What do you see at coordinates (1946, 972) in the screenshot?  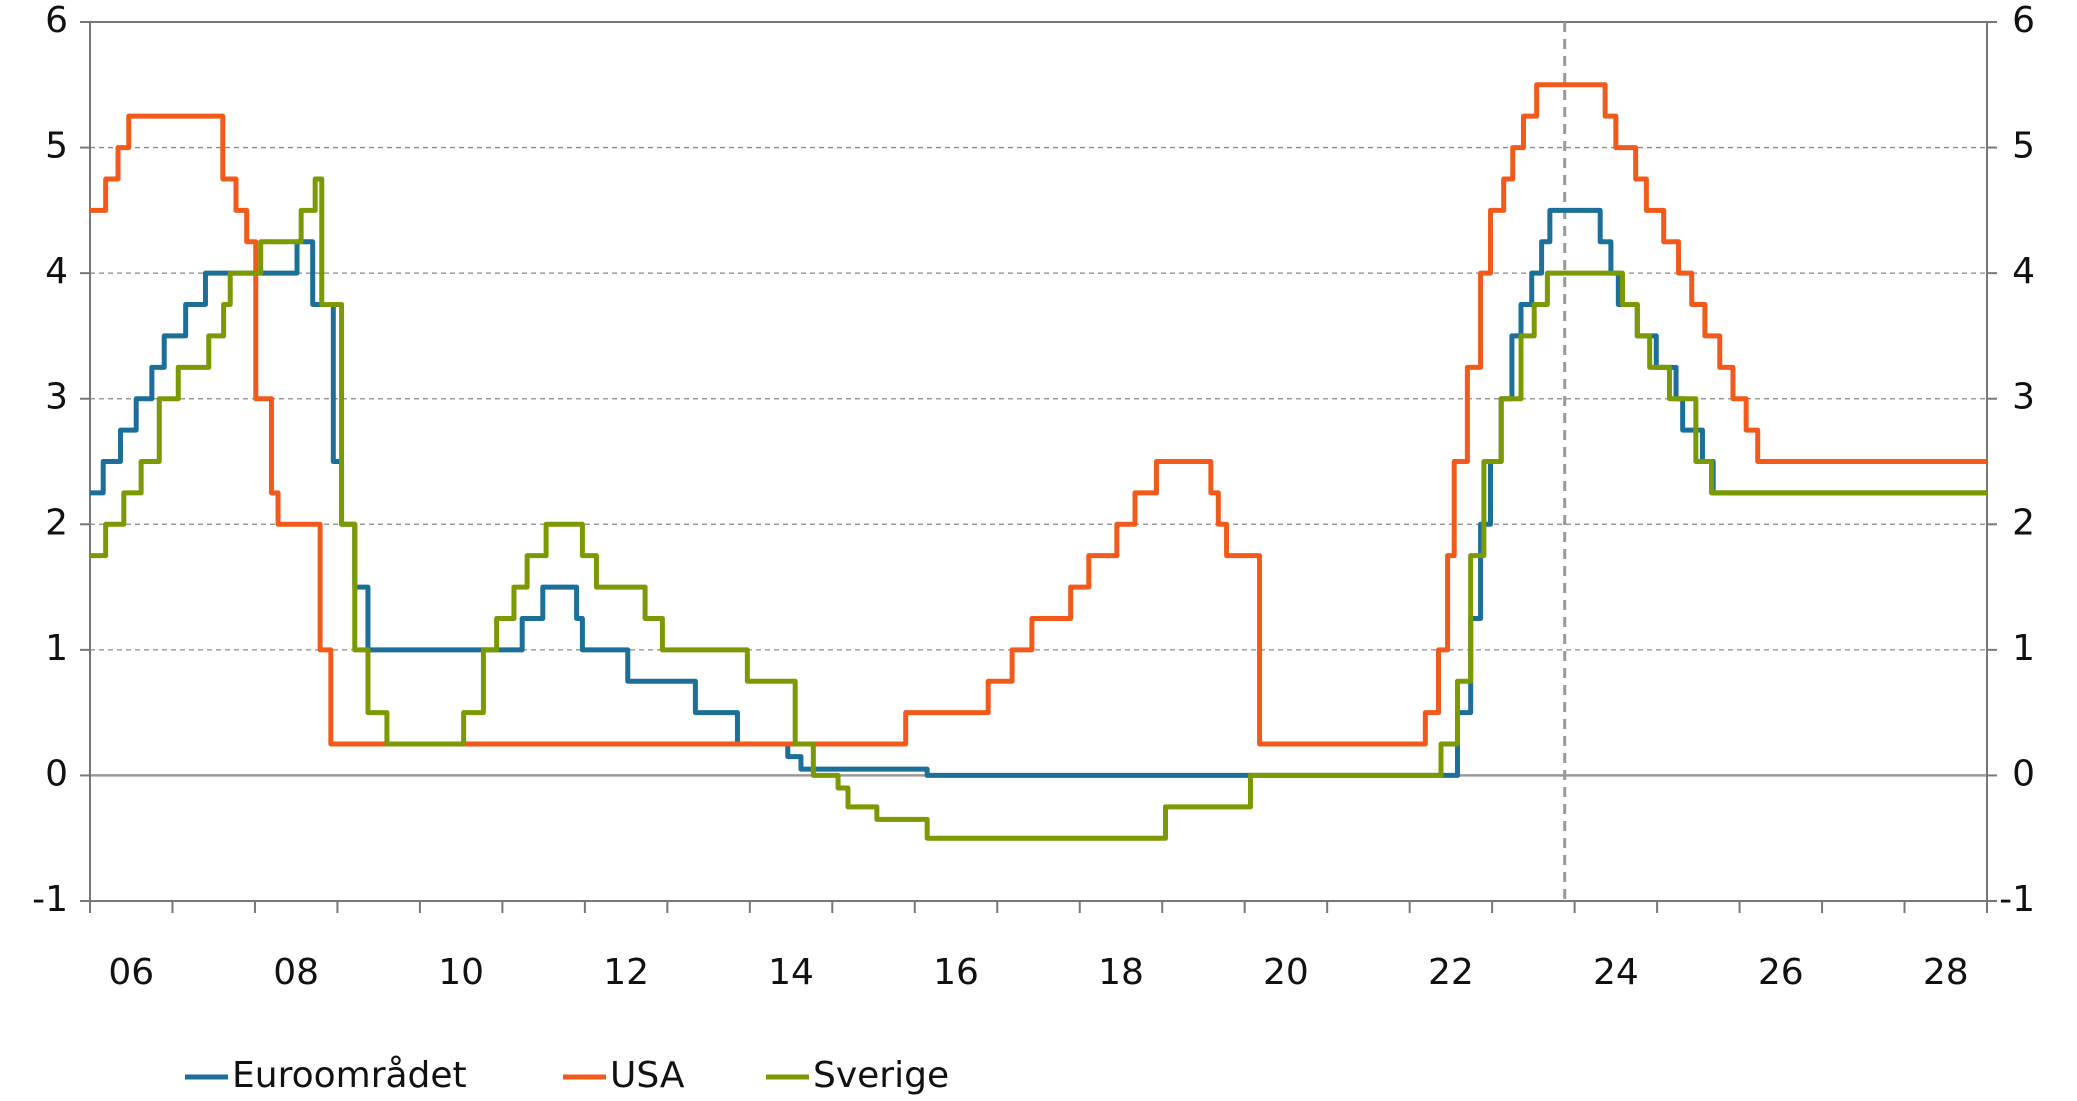 I see `x-tick-label: 28` at bounding box center [1946, 972].